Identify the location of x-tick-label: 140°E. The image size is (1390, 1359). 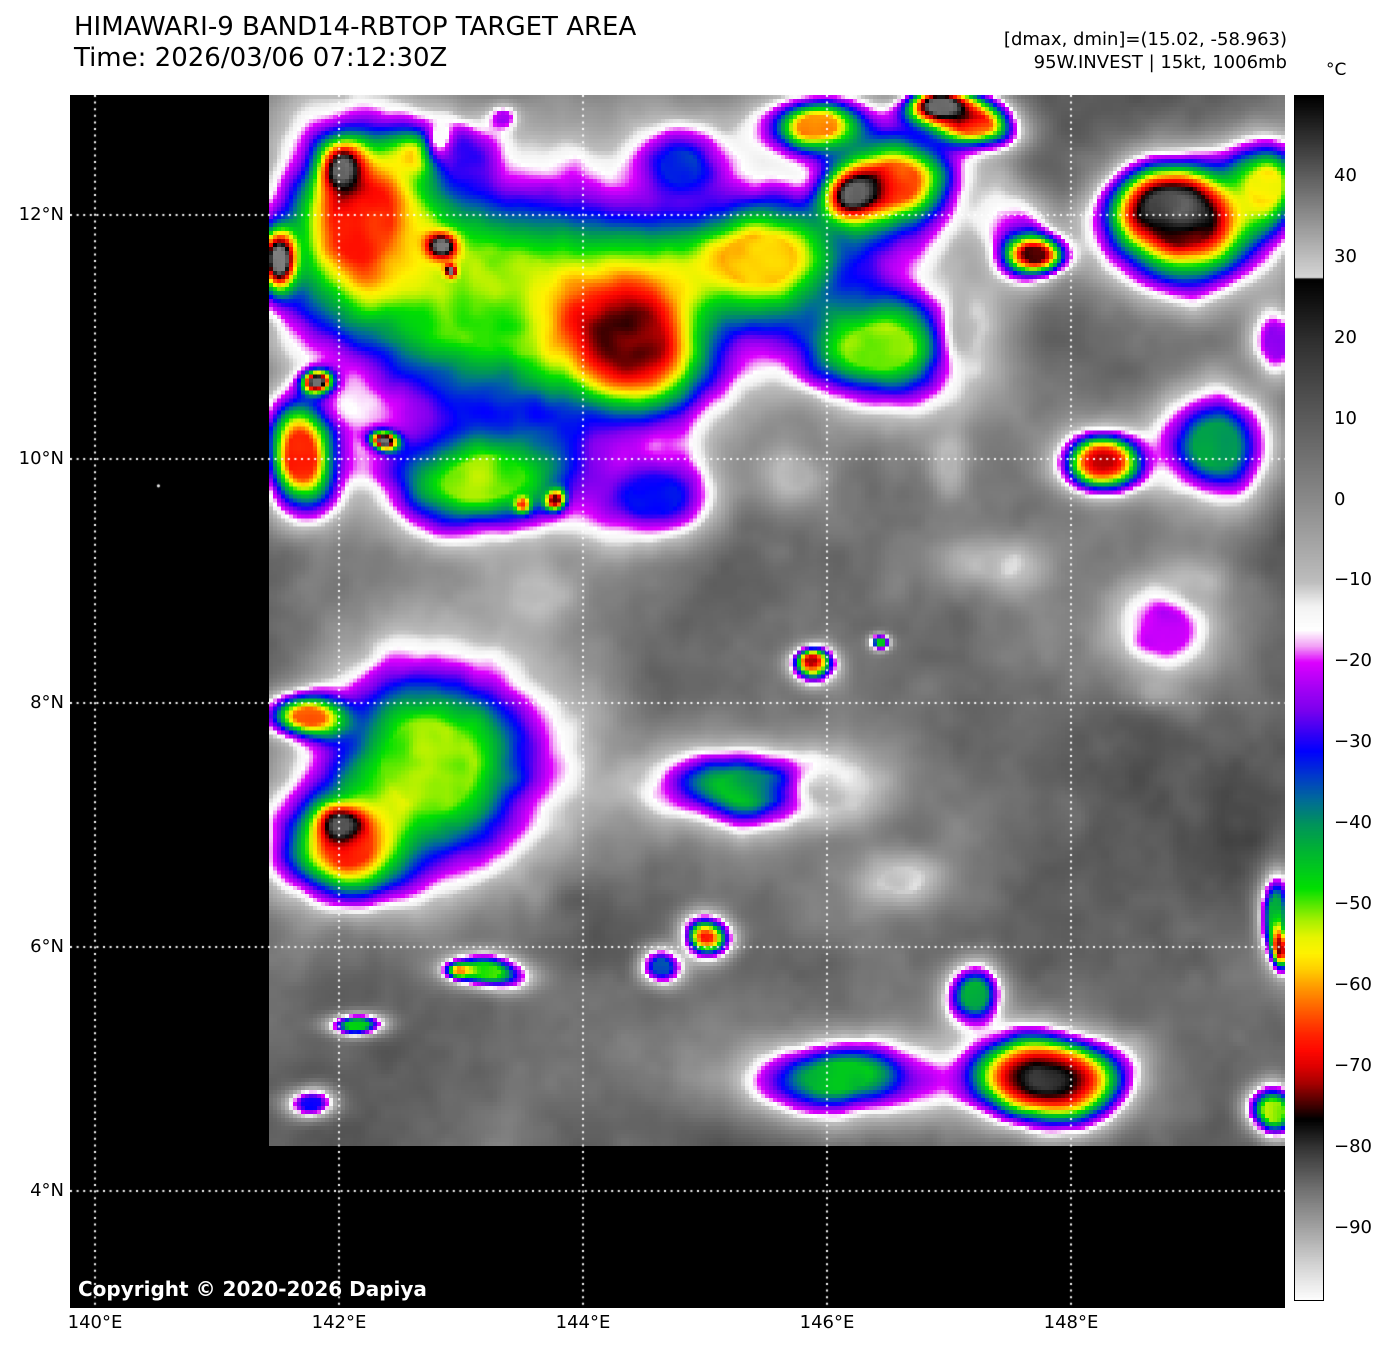
(95, 1322).